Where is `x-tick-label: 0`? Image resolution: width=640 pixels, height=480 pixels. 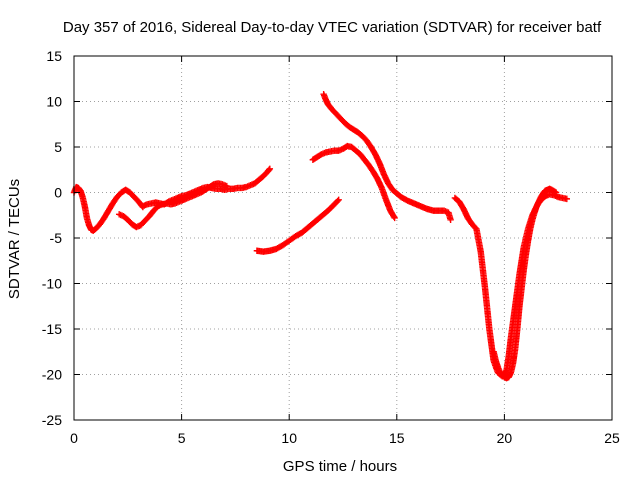
x-tick-label: 0 is located at coordinates (74, 438).